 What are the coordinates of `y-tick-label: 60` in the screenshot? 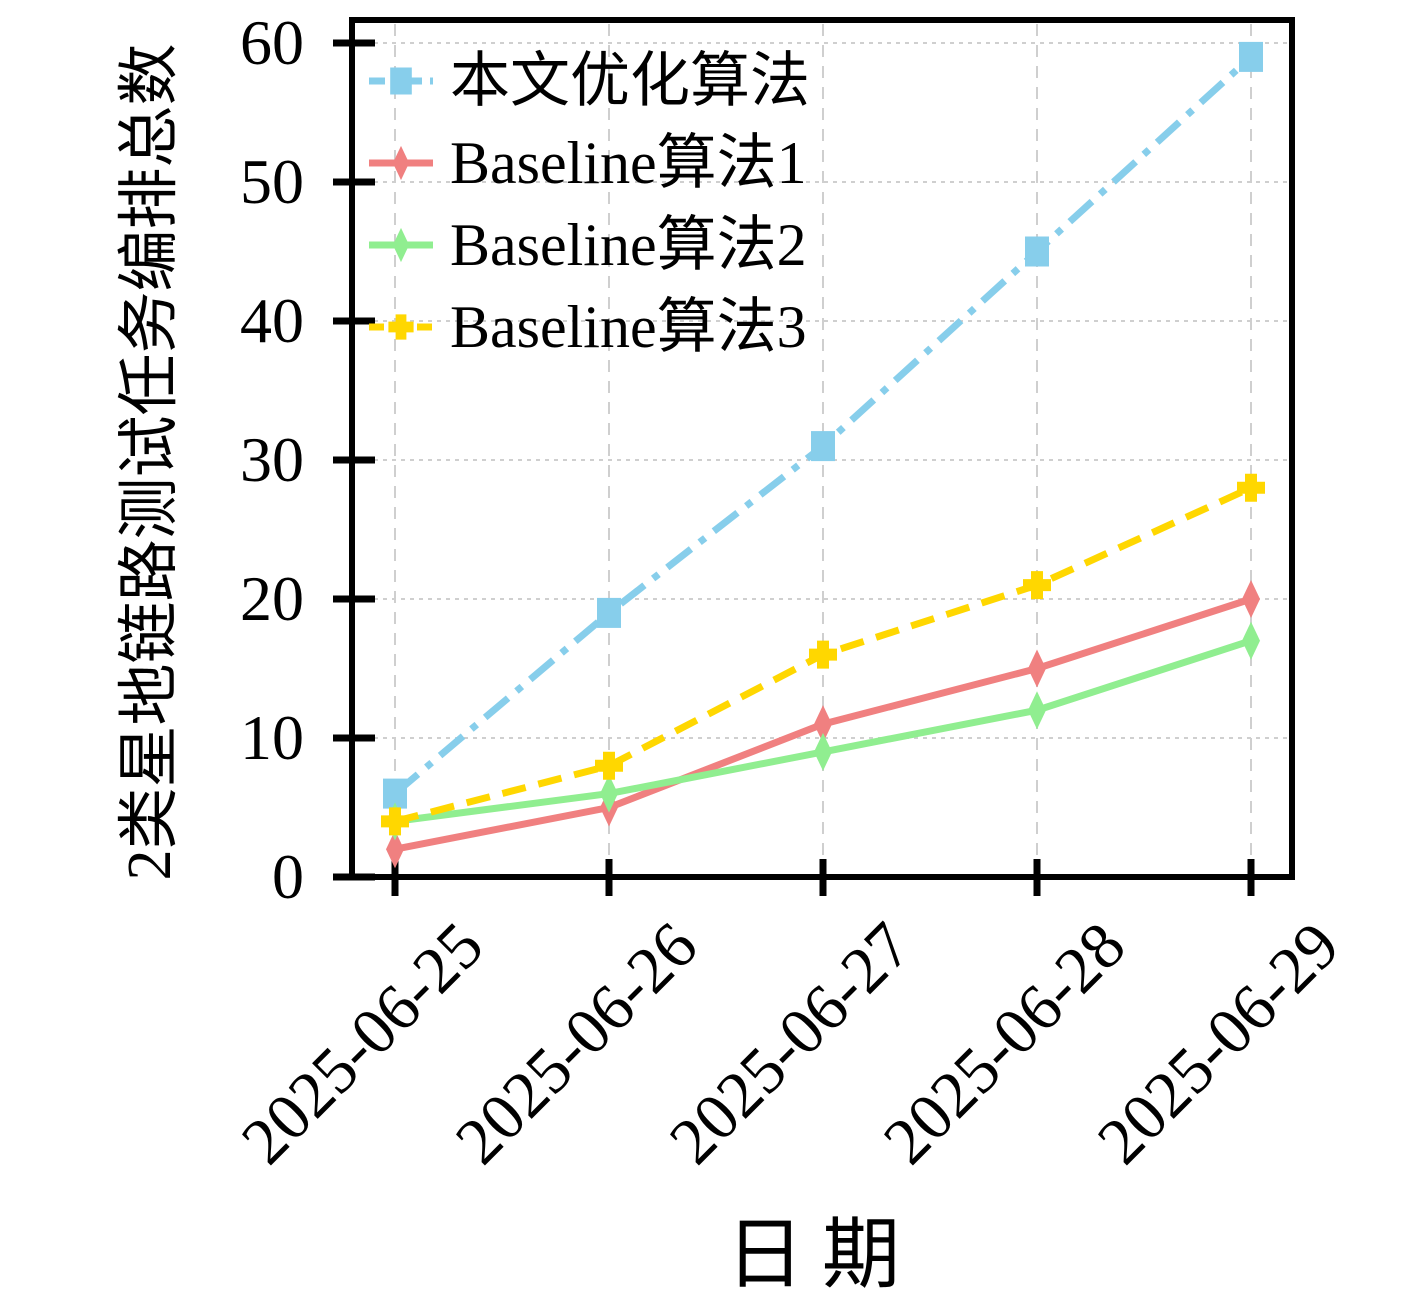 It's located at (272, 42).